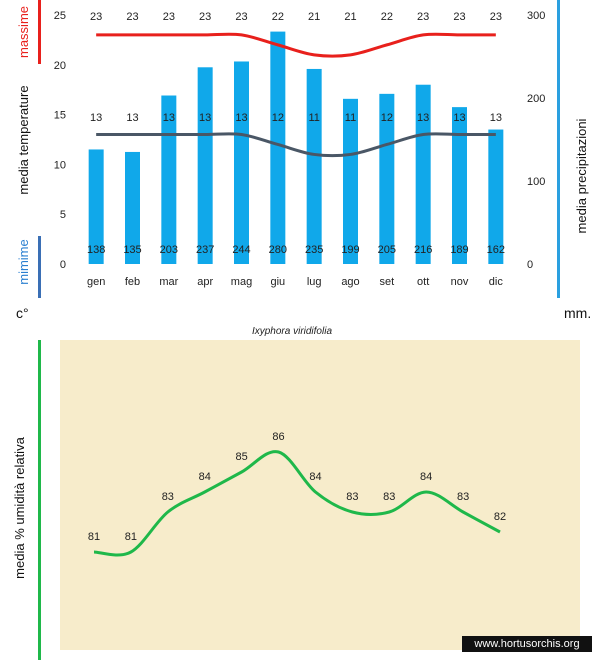 This screenshot has width=600, height=665. Describe the element at coordinates (277, 282) in the screenshot. I see `month-label: giu` at that location.